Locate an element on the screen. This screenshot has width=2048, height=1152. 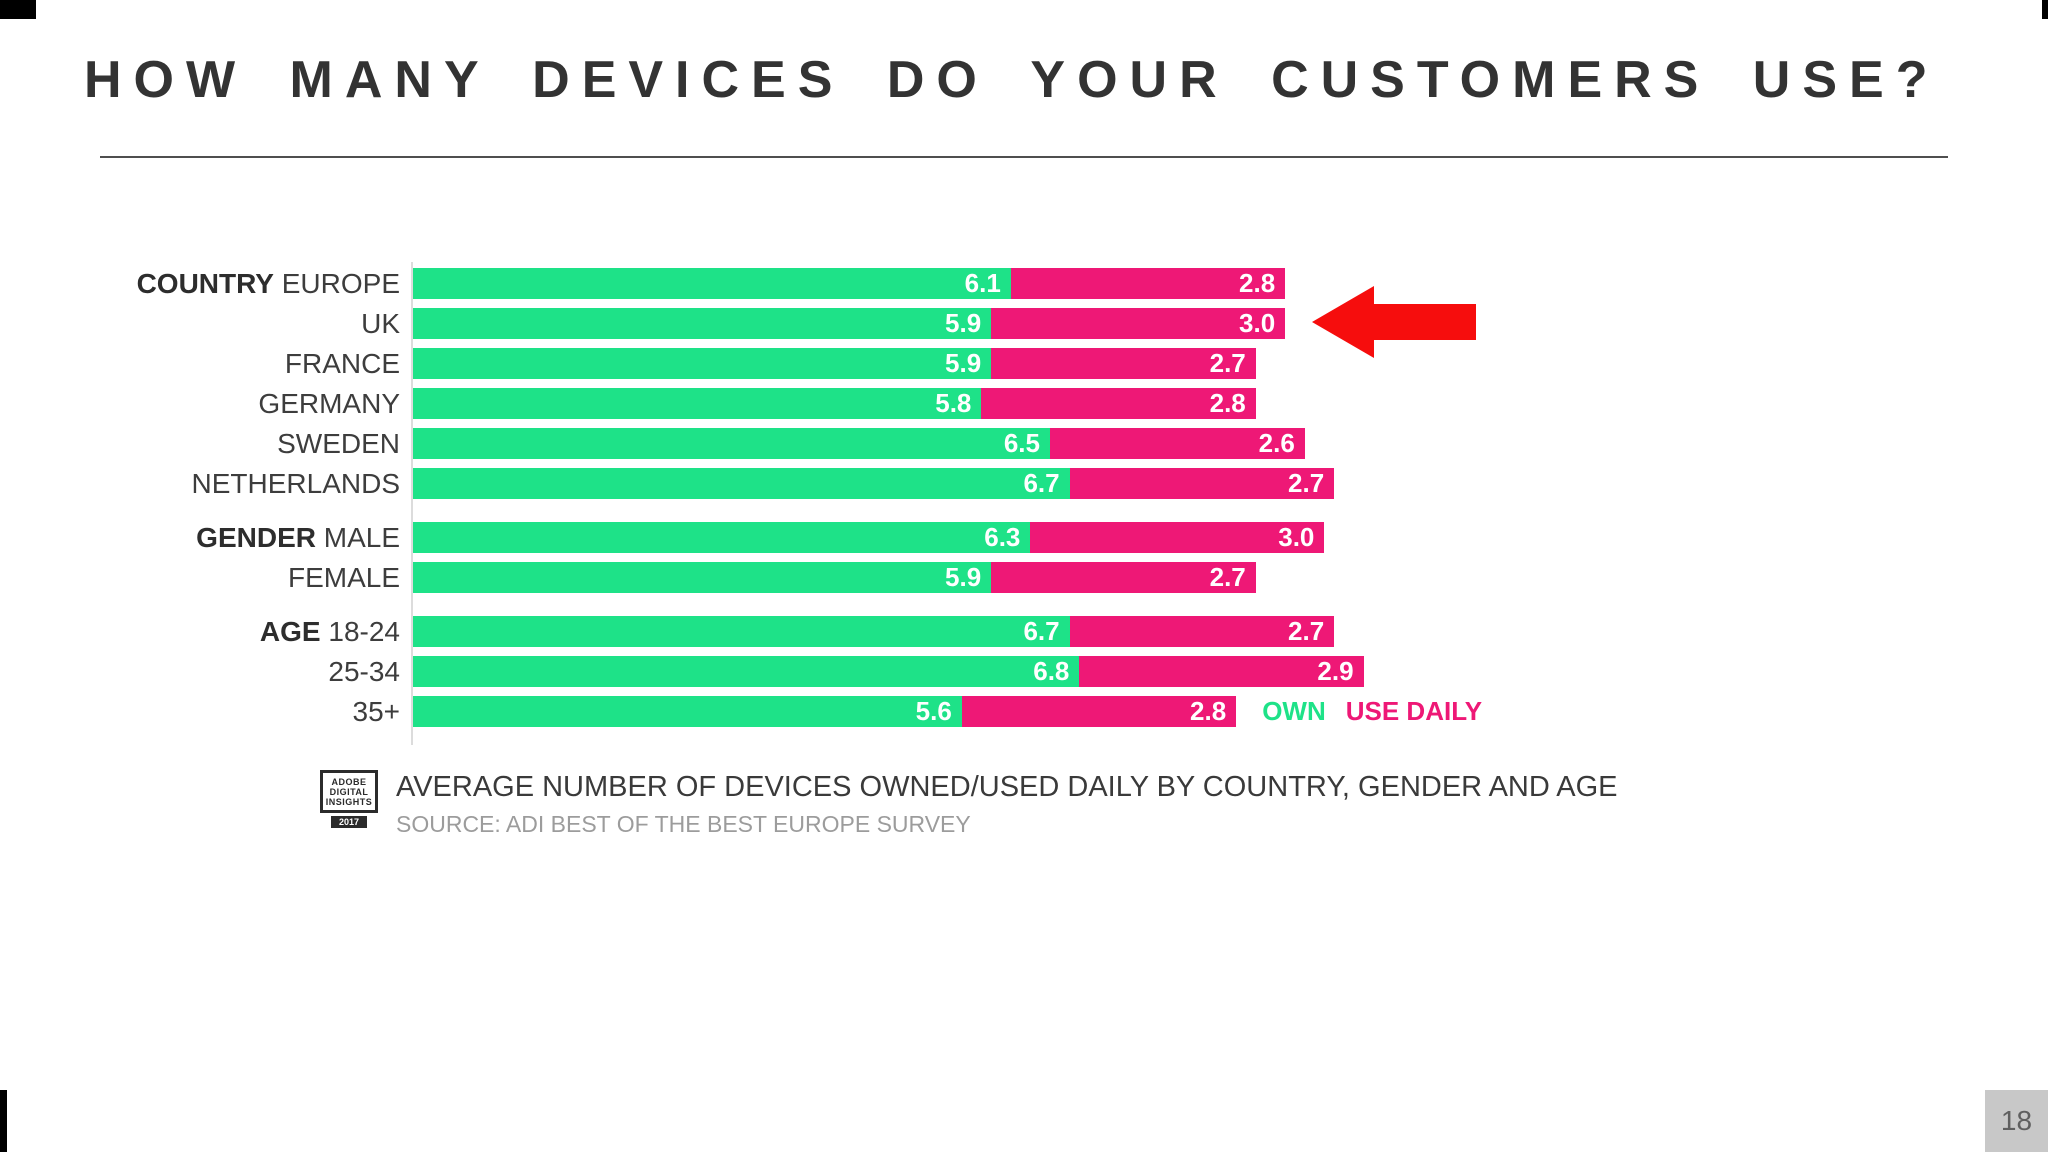
frame-edge-top-right is located at coordinates (2045, 9).